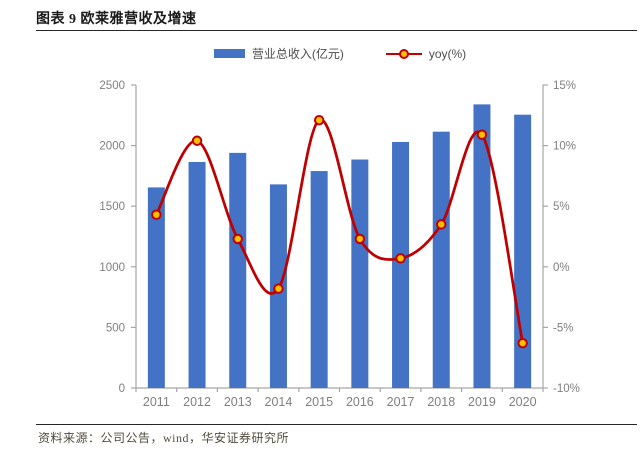 This screenshot has height=452, width=642. I want to click on right-axis-label: 0%, so click(561, 268).